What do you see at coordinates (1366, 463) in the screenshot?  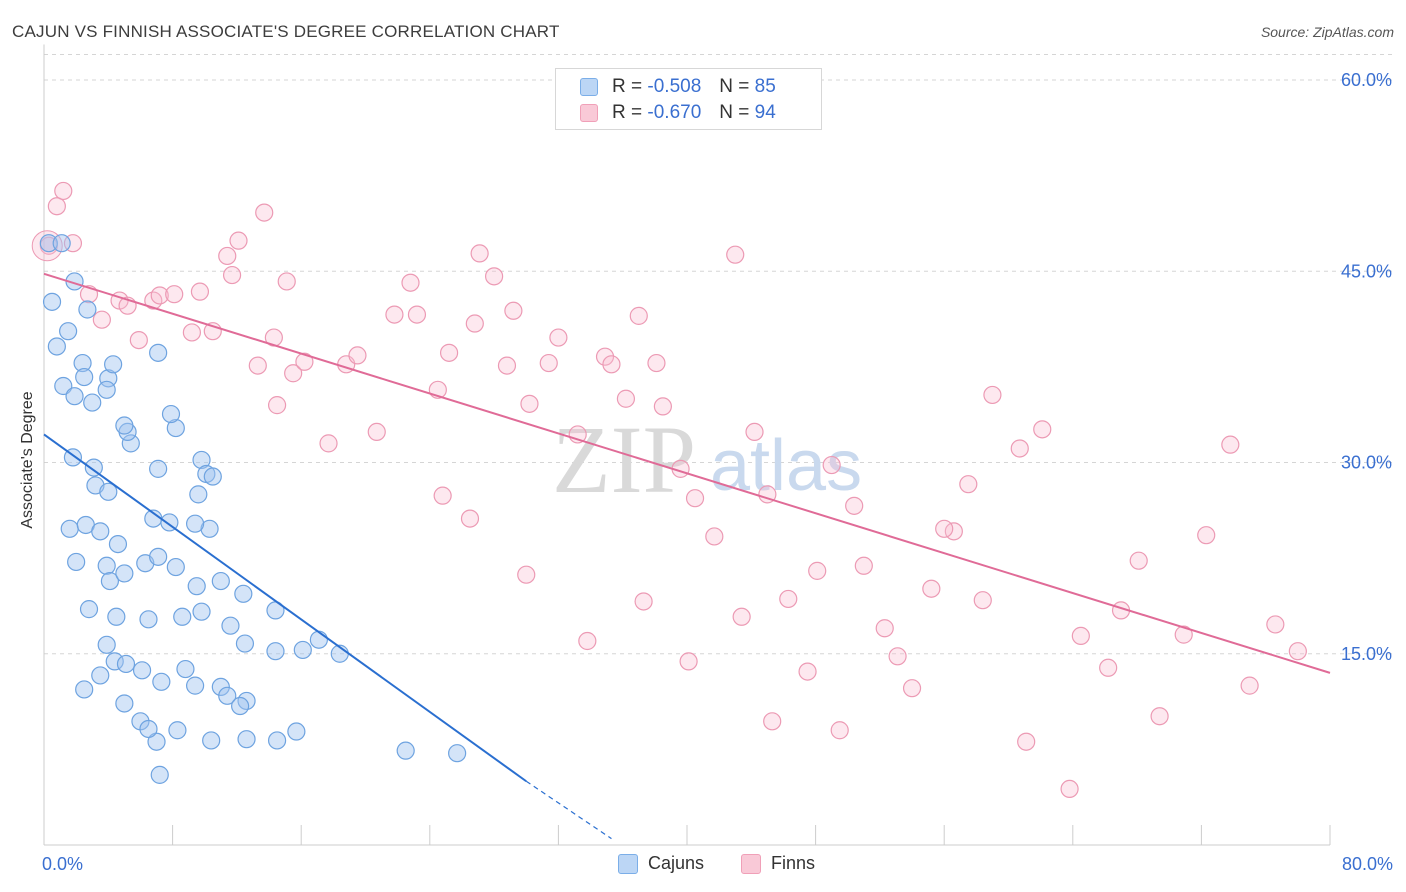 I see `y-tick-label: 30.0%` at bounding box center [1366, 463].